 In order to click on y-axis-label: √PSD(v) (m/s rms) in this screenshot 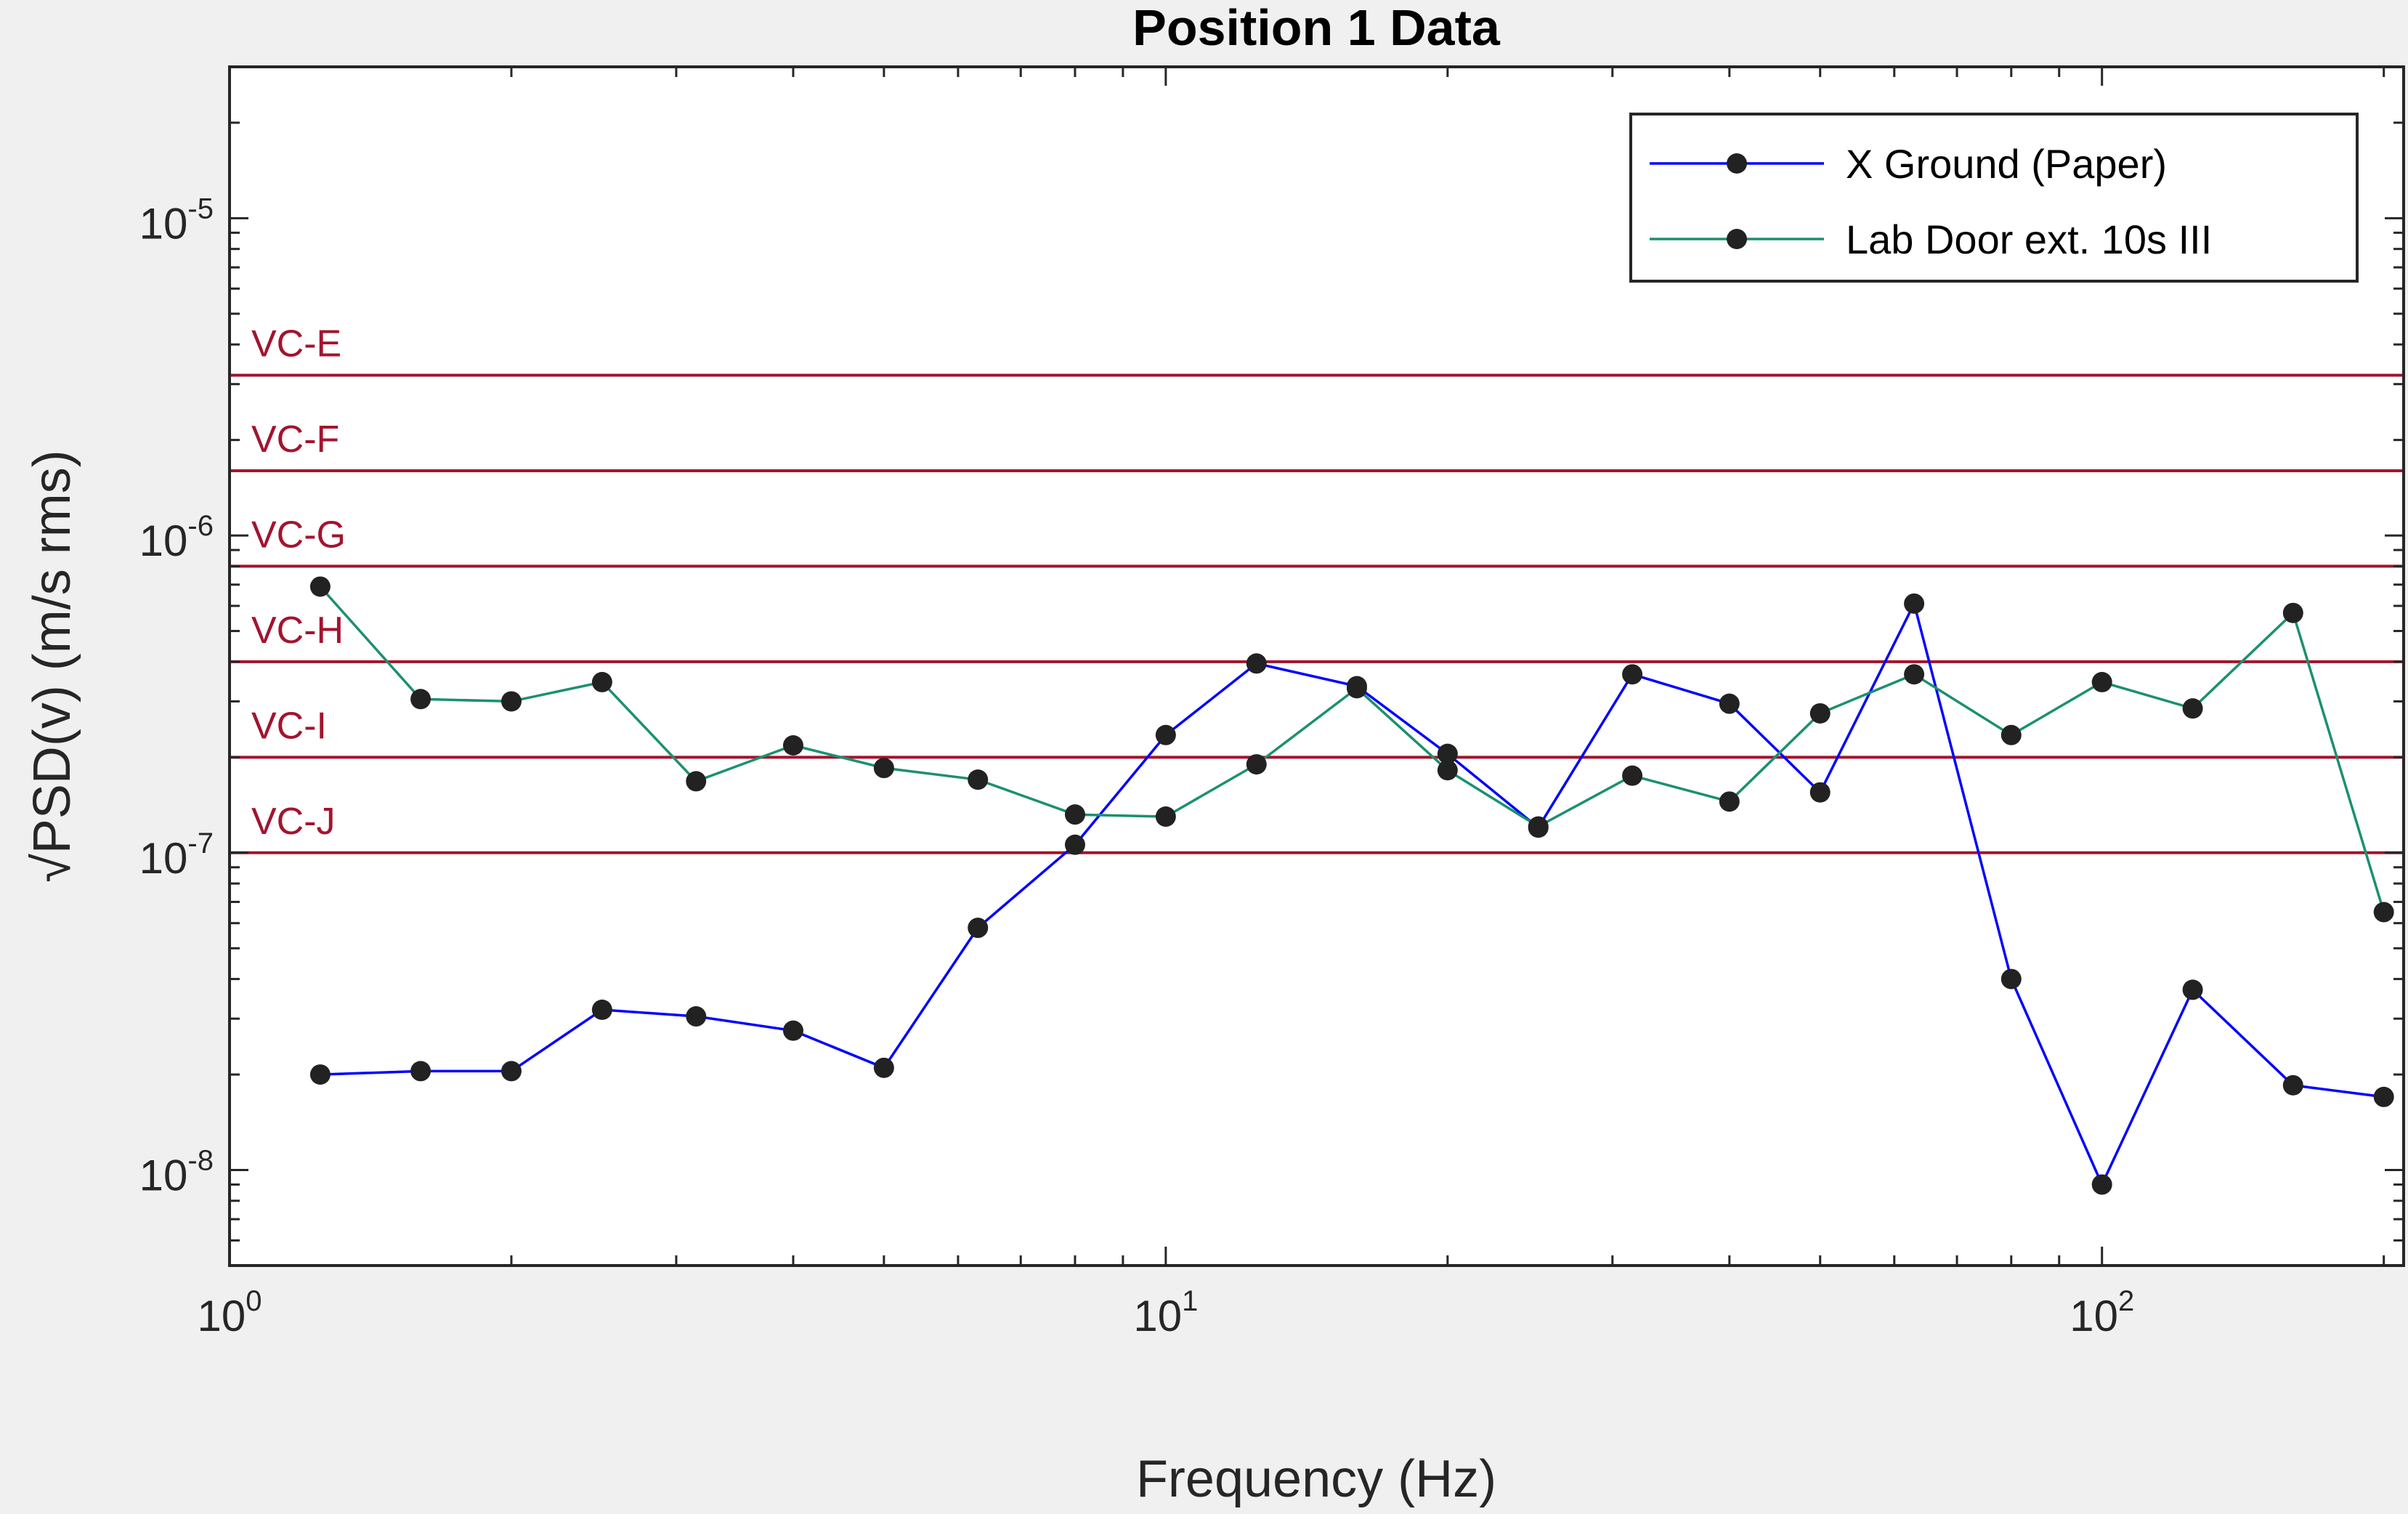, I will do `click(52, 666)`.